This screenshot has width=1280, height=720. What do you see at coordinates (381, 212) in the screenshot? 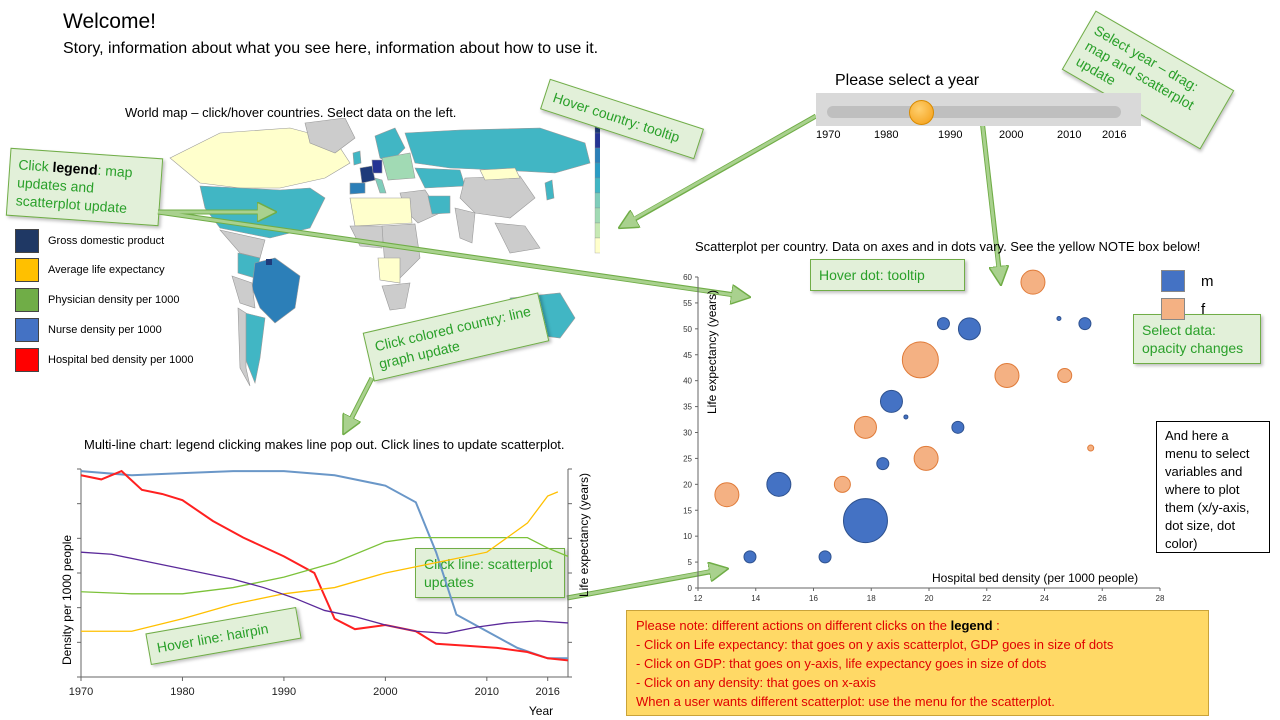
I see `map-country-north-africa` at bounding box center [381, 212].